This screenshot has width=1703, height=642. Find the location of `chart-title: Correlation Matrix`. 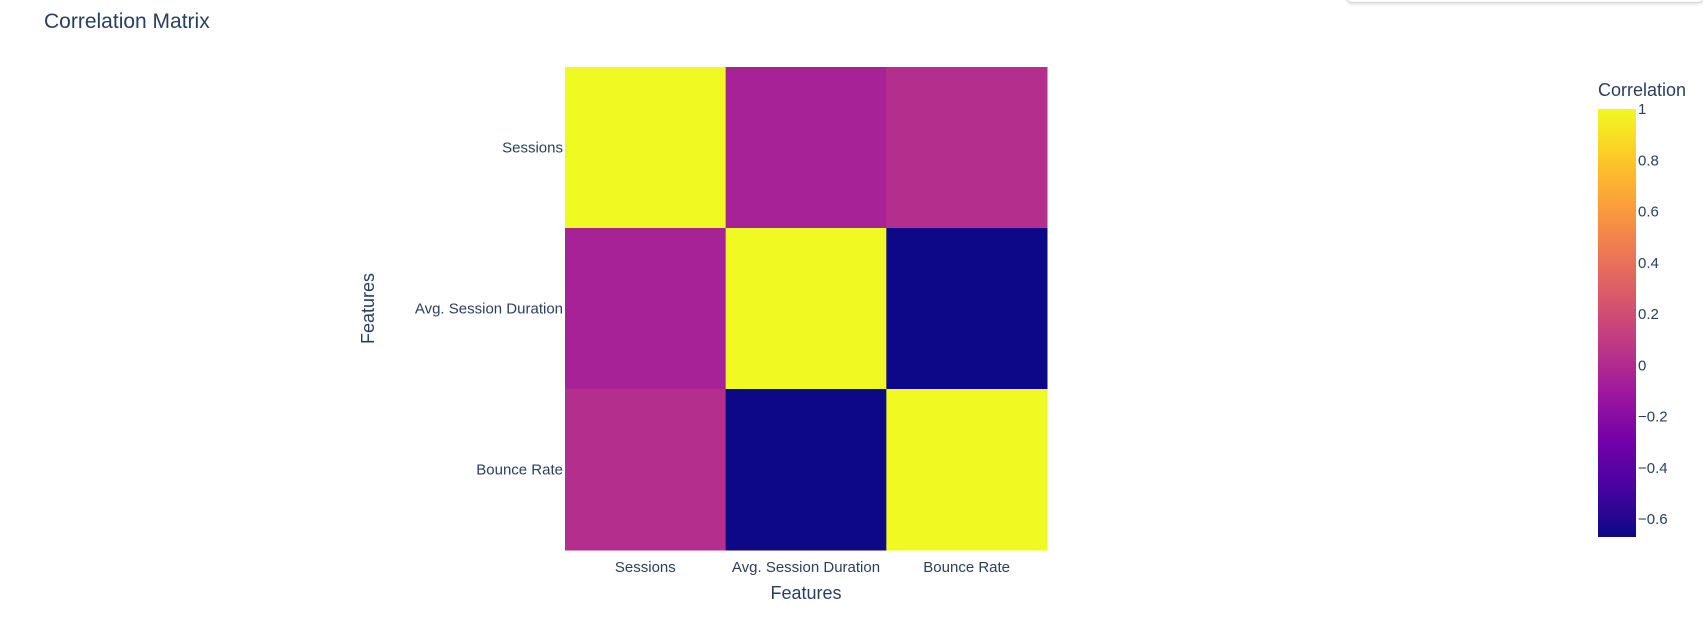

chart-title: Correlation Matrix is located at coordinates (127, 21).